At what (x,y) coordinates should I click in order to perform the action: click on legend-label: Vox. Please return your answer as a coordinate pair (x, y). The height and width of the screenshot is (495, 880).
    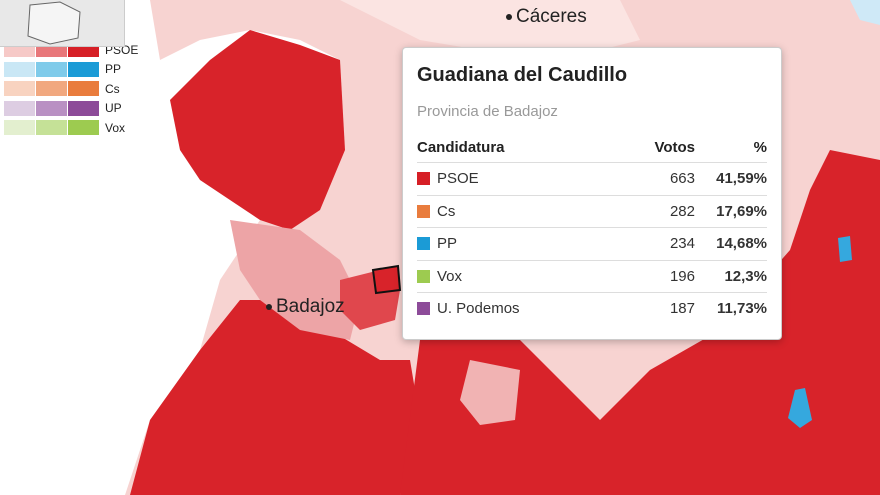
    Looking at the image, I should click on (115, 127).